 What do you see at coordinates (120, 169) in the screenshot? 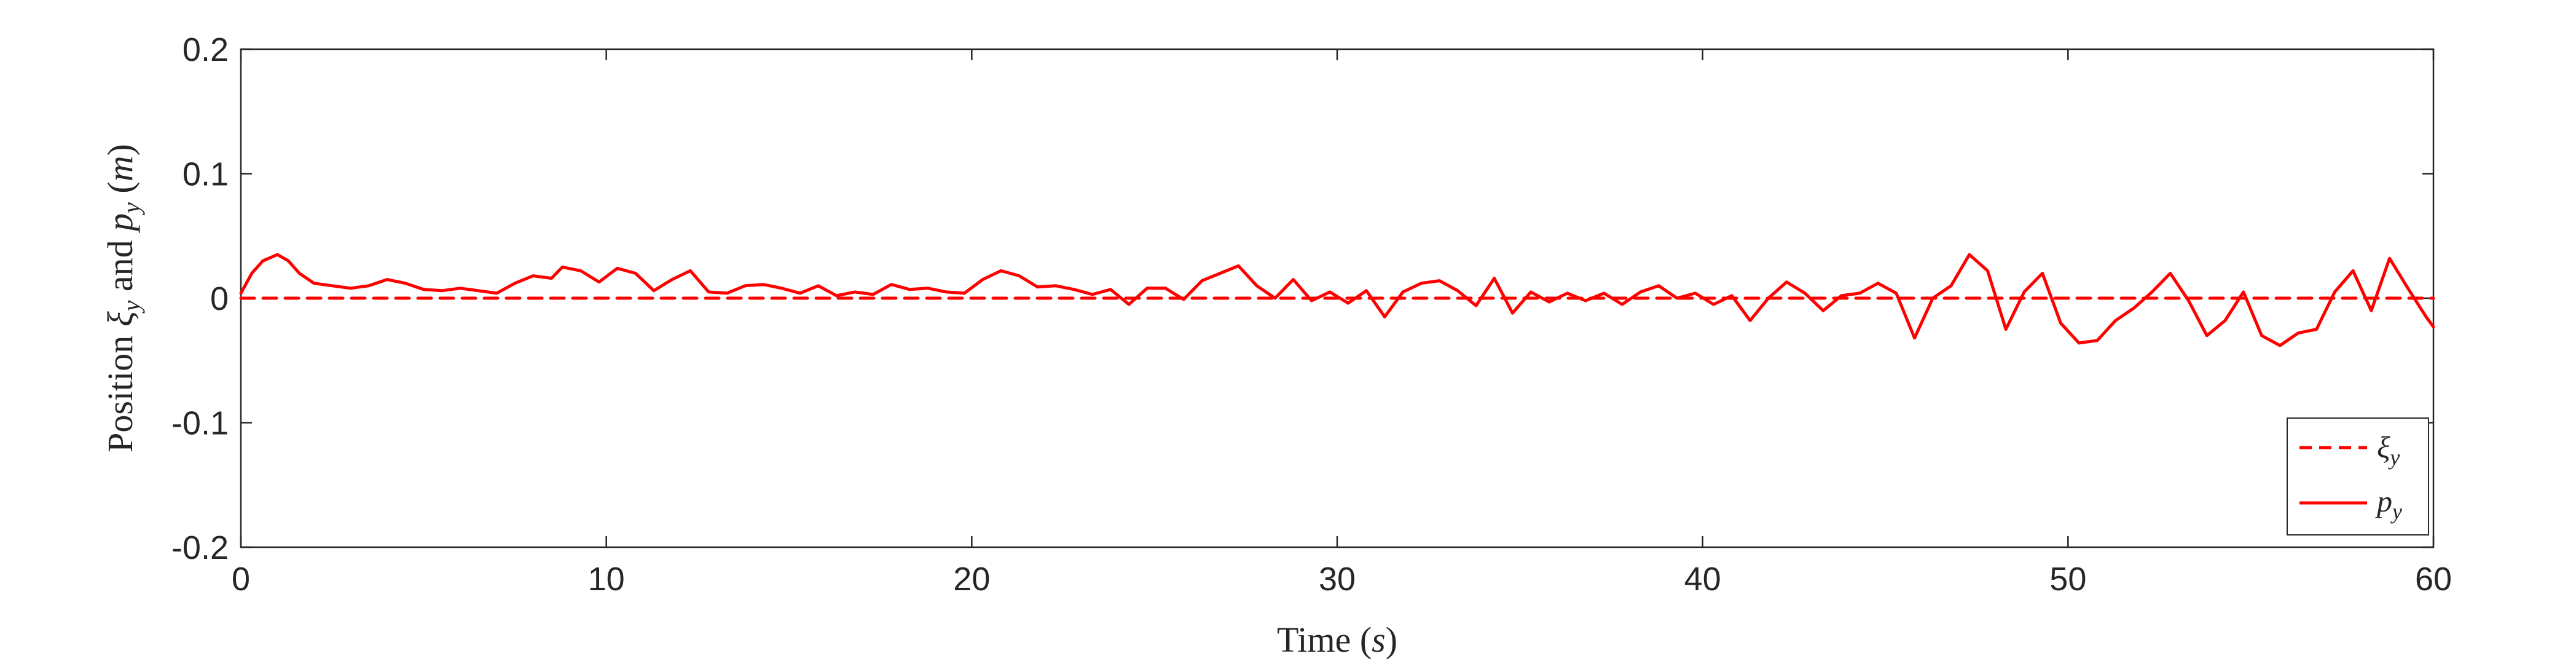
I see `y-axis-label-unit: m` at bounding box center [120, 169].